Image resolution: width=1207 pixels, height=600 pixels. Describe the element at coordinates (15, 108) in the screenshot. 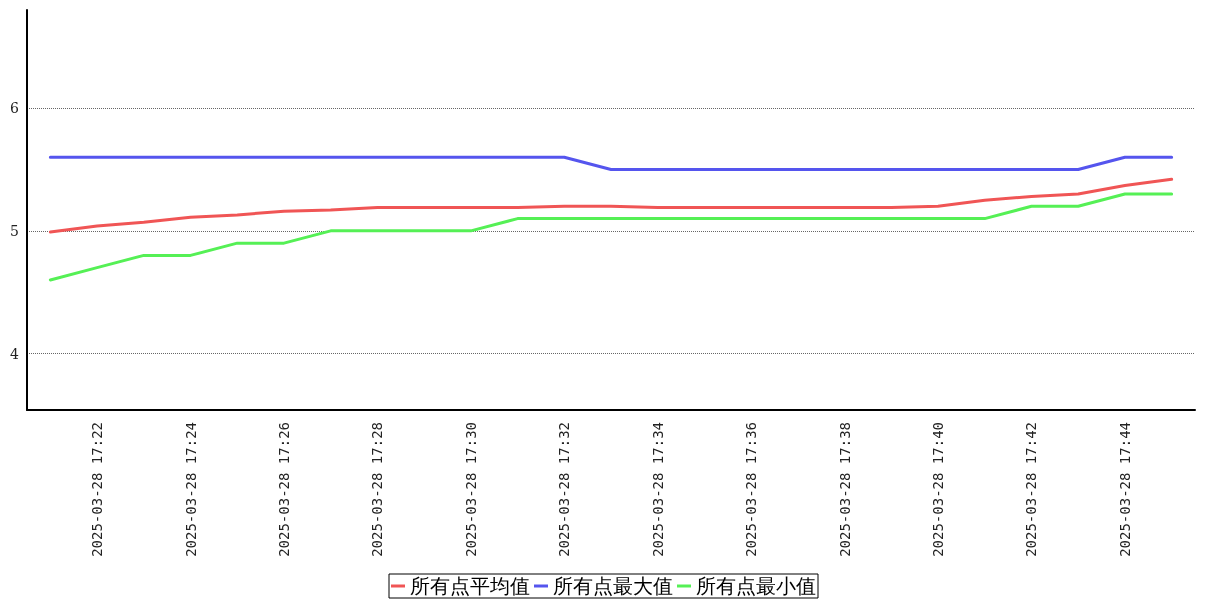

I see `y-tick-label: 6` at that location.